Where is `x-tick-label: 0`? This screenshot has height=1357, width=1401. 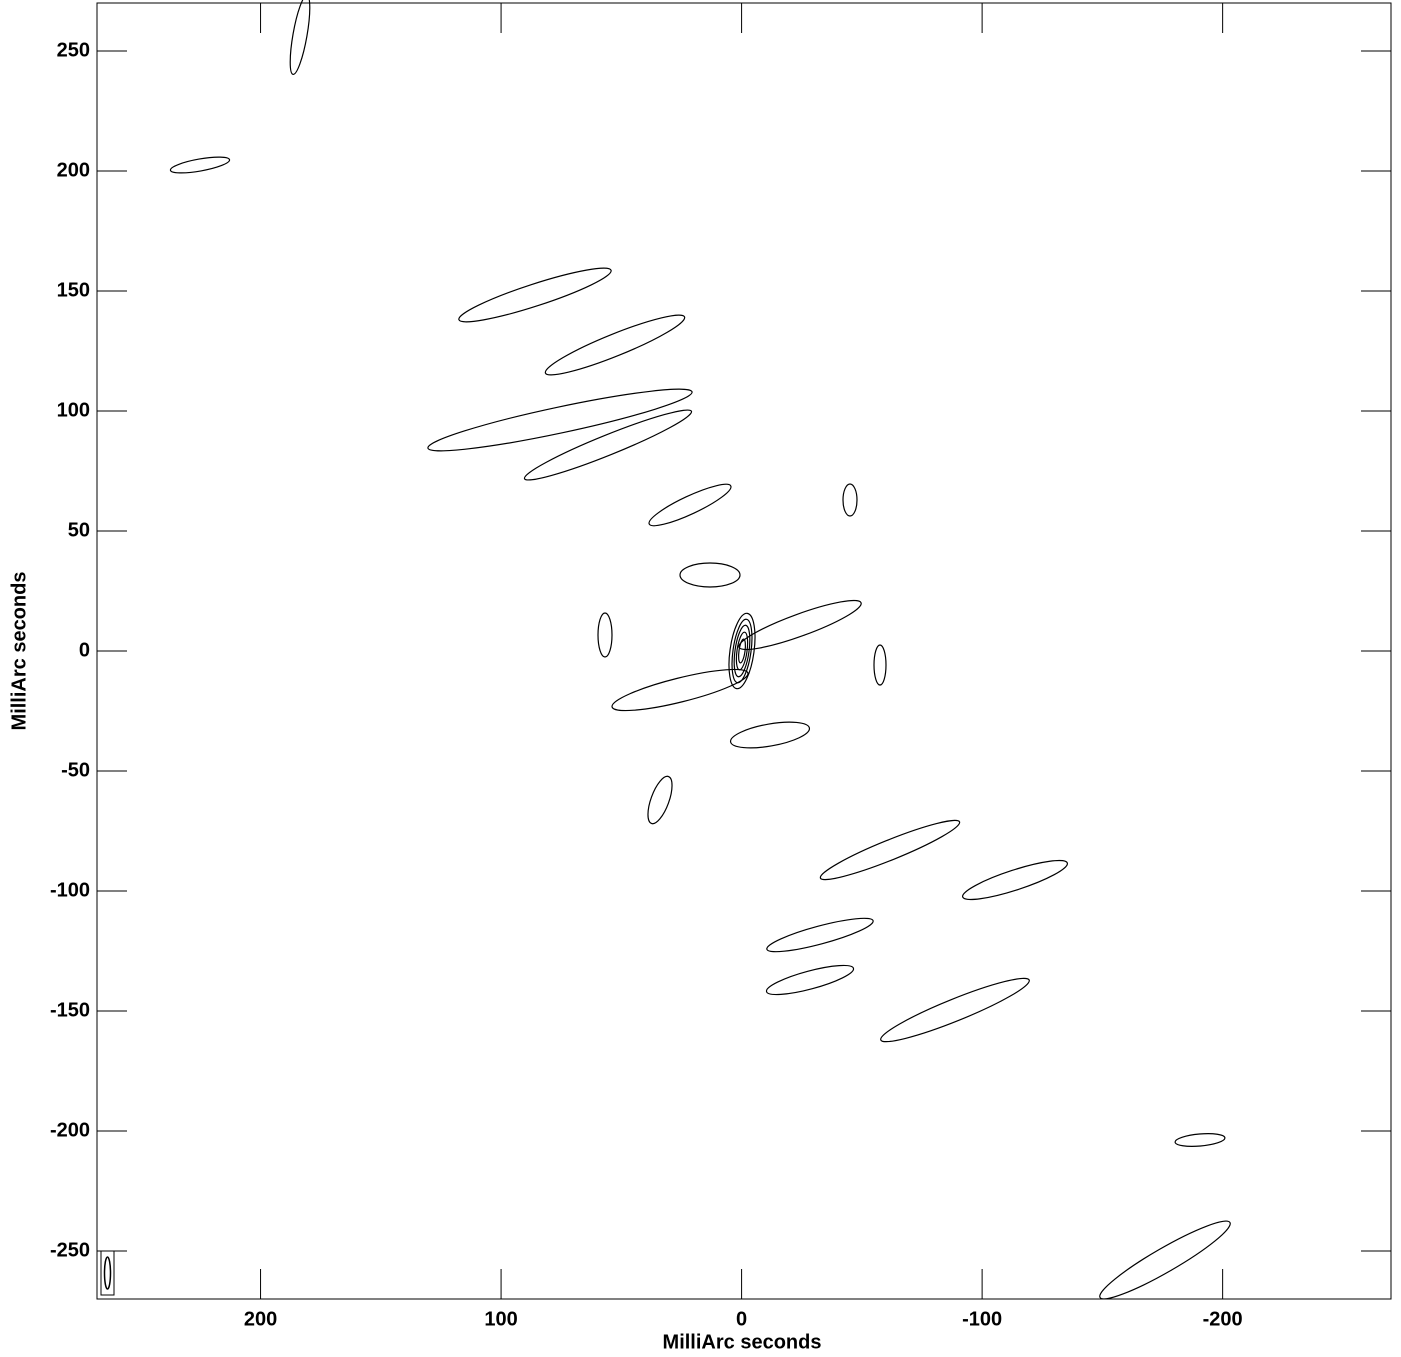
x-tick-label: 0 is located at coordinates (741, 1319).